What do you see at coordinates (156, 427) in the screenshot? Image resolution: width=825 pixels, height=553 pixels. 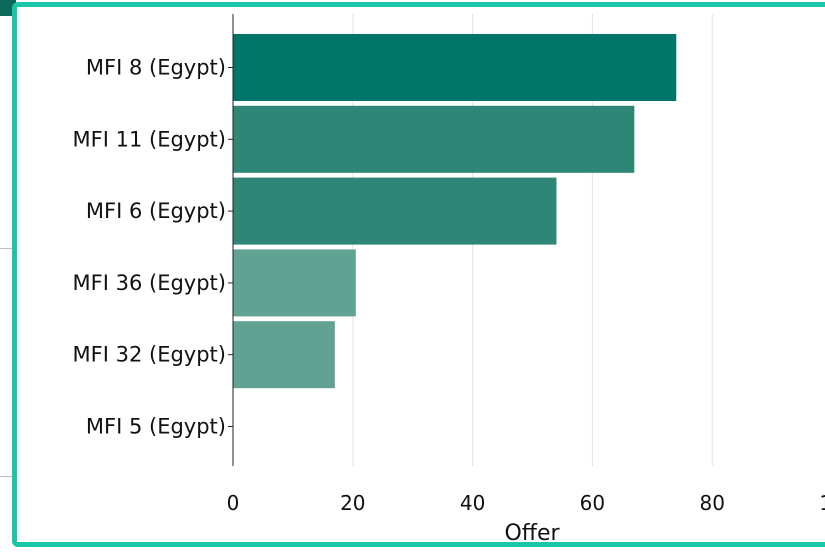 I see `y-category-label: MFI 5 (Egypt)` at bounding box center [156, 427].